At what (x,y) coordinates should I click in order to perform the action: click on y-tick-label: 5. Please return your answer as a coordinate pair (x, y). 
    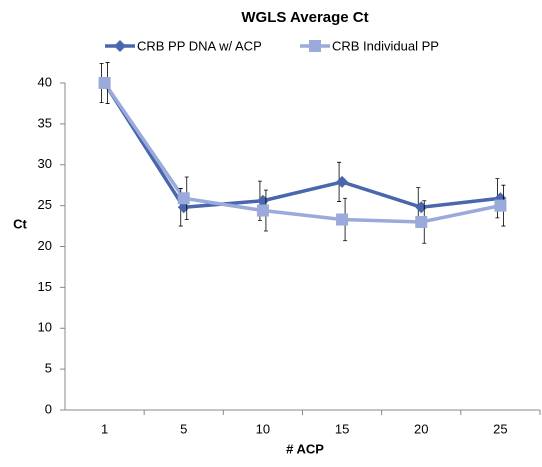
    Looking at the image, I should click on (48, 368).